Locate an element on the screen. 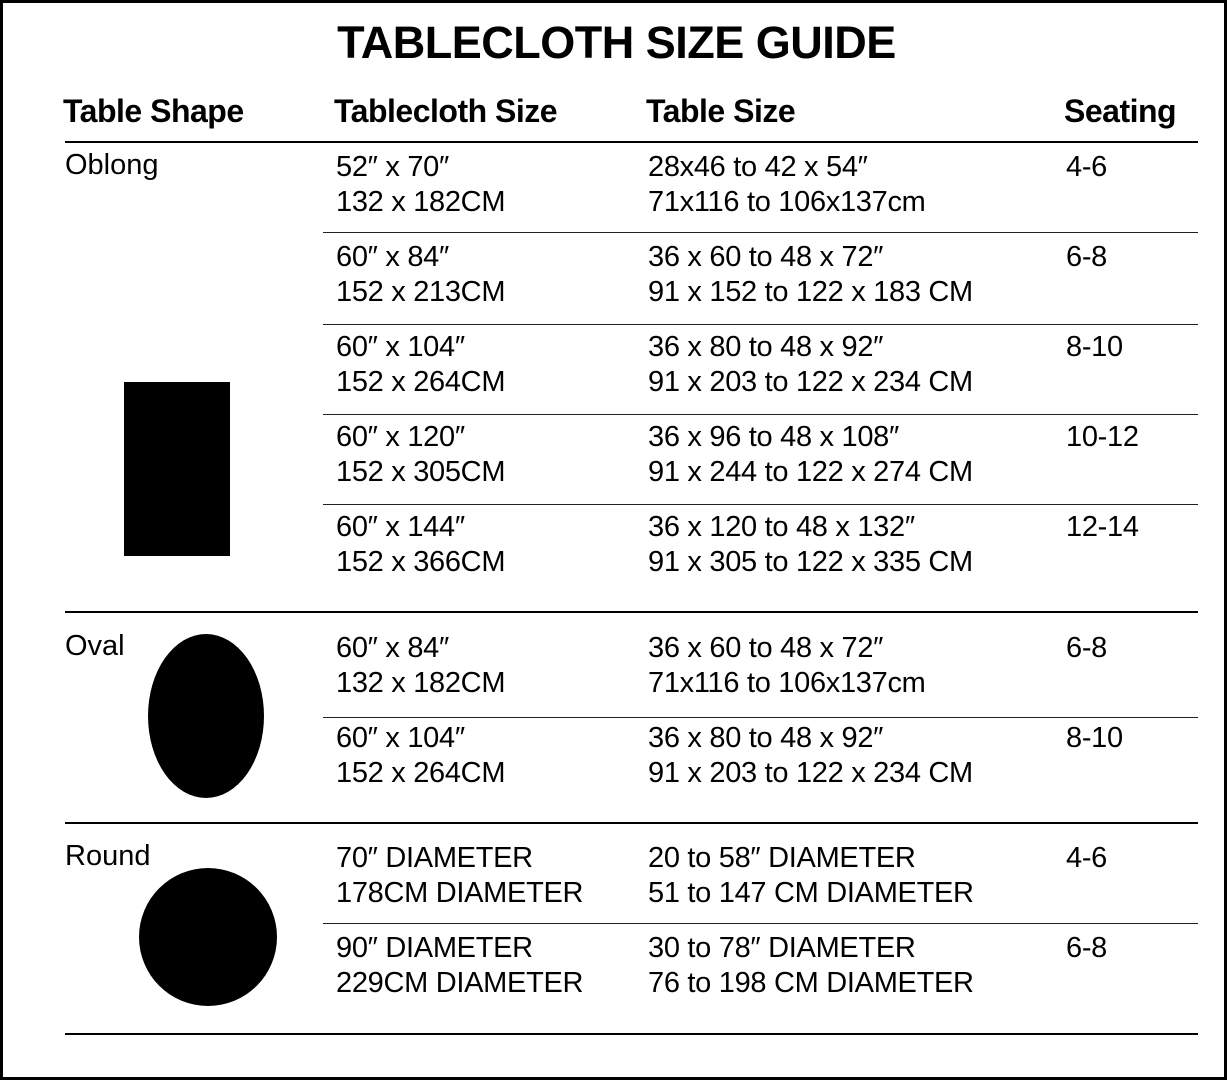 Image resolution: width=1227 pixels, height=1080 pixels. tablecloth-size-cell: 60″ x 120″ 152 x 305CM is located at coordinates (421, 454).